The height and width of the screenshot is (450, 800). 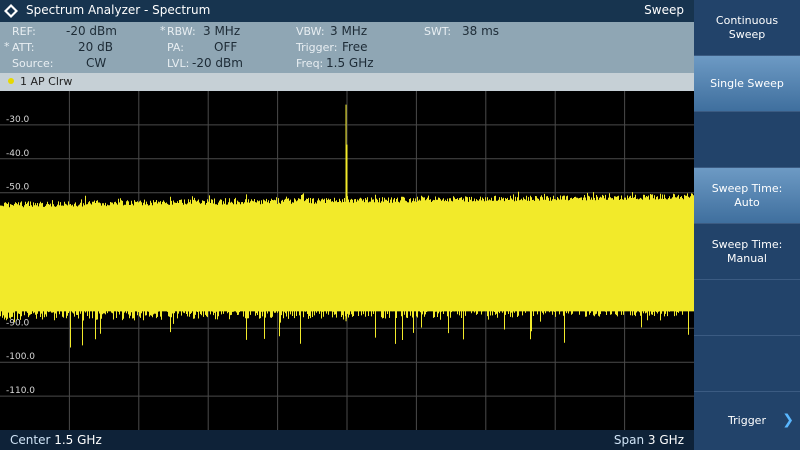 I want to click on ref-label: REF:, so click(x=24, y=31).